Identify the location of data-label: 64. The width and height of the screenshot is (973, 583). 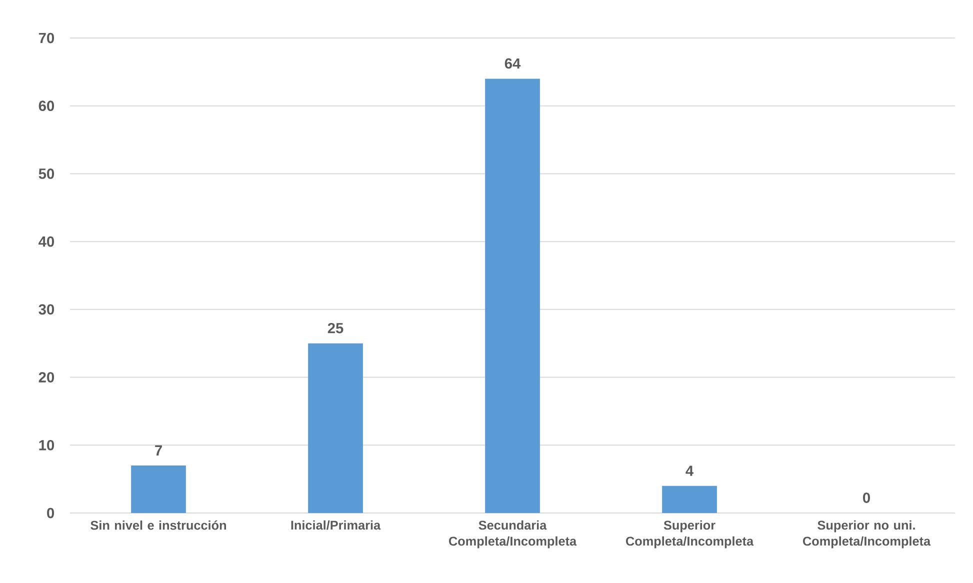
(512, 63).